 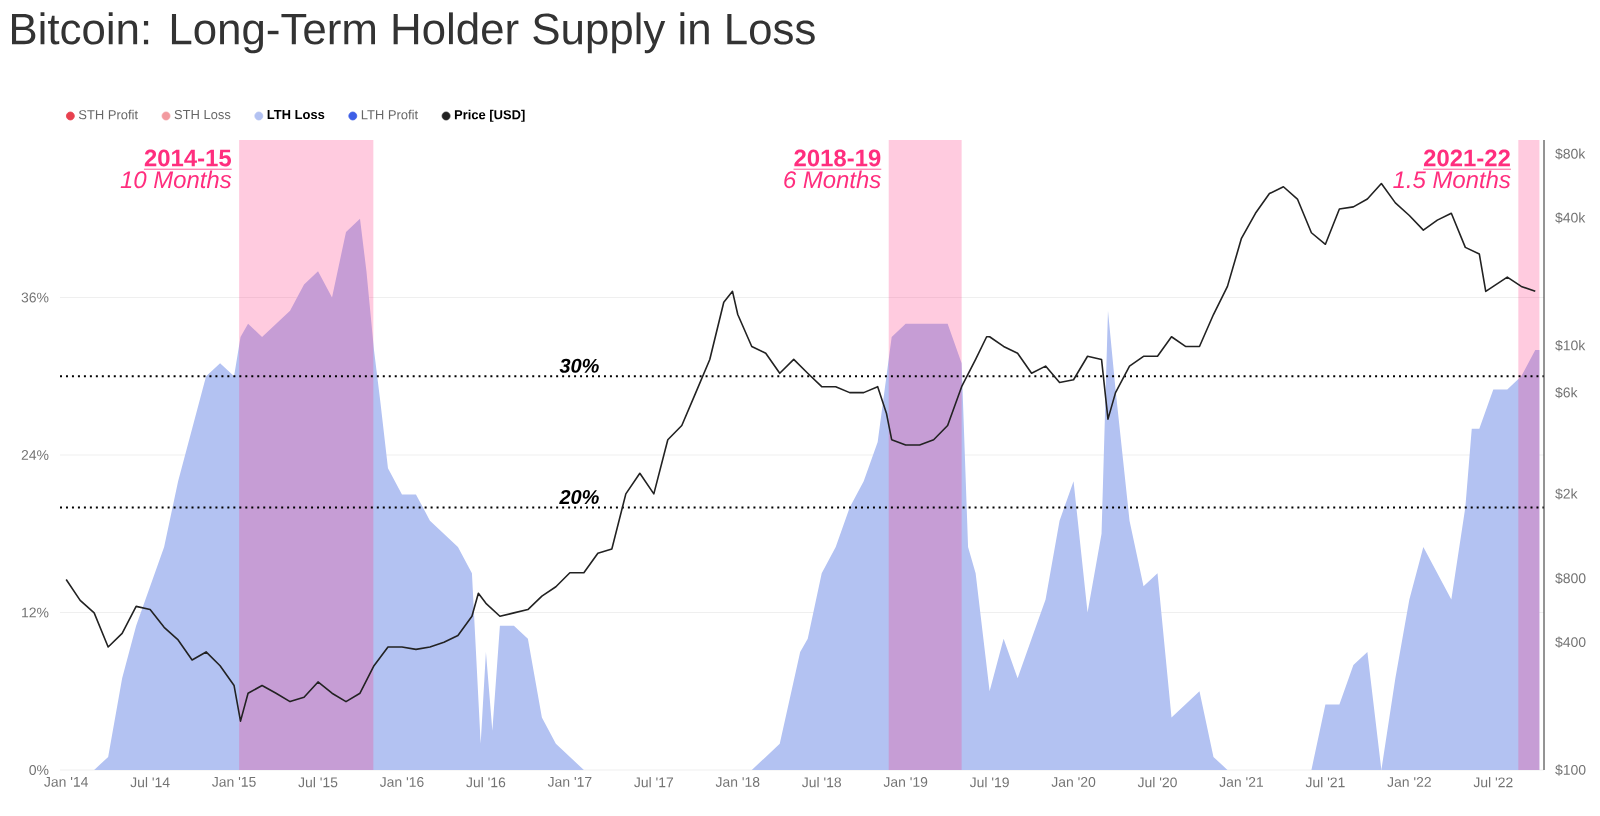 What do you see at coordinates (837, 158) in the screenshot?
I see `band-label: 2018-19` at bounding box center [837, 158].